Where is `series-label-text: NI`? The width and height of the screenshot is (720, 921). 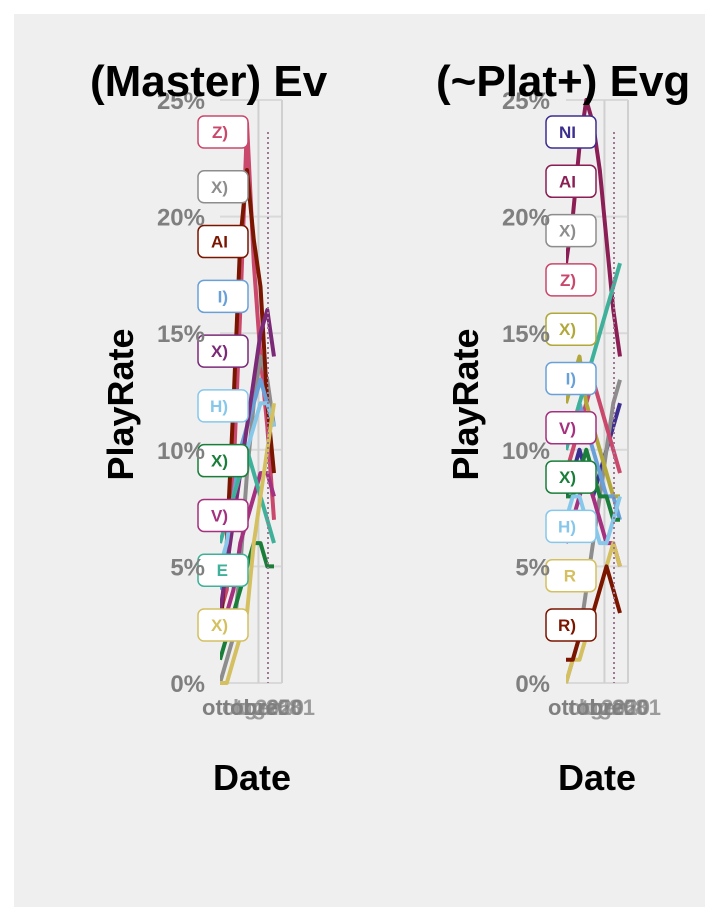
series-label-text: NI is located at coordinates (567, 132).